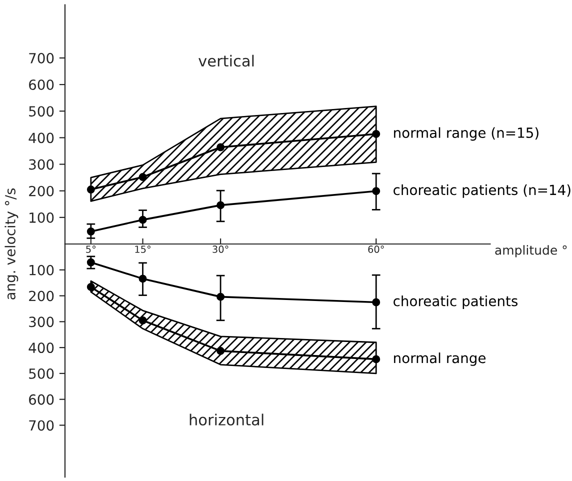 The height and width of the screenshot is (481, 572). What do you see at coordinates (440, 359) in the screenshot?
I see `series-label: normal range` at bounding box center [440, 359].